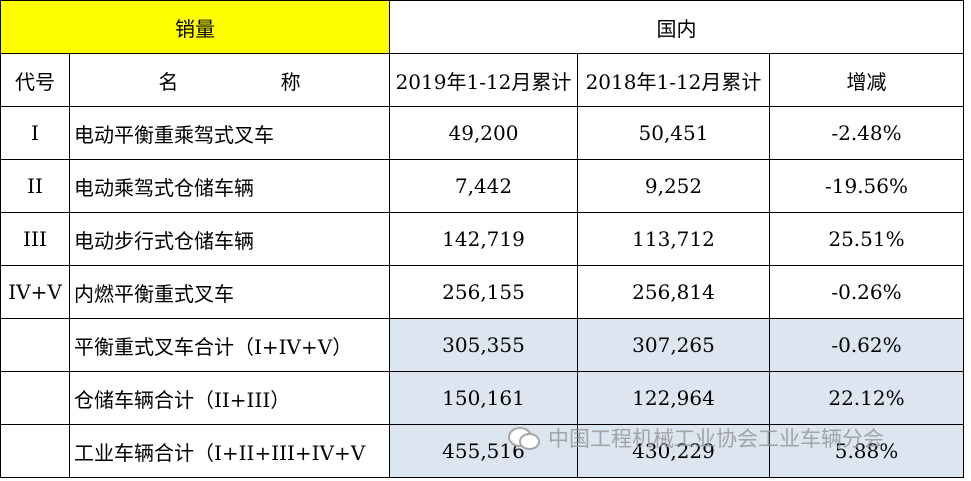  What do you see at coordinates (866, 80) in the screenshot?
I see `col-header-change: 增减` at bounding box center [866, 80].